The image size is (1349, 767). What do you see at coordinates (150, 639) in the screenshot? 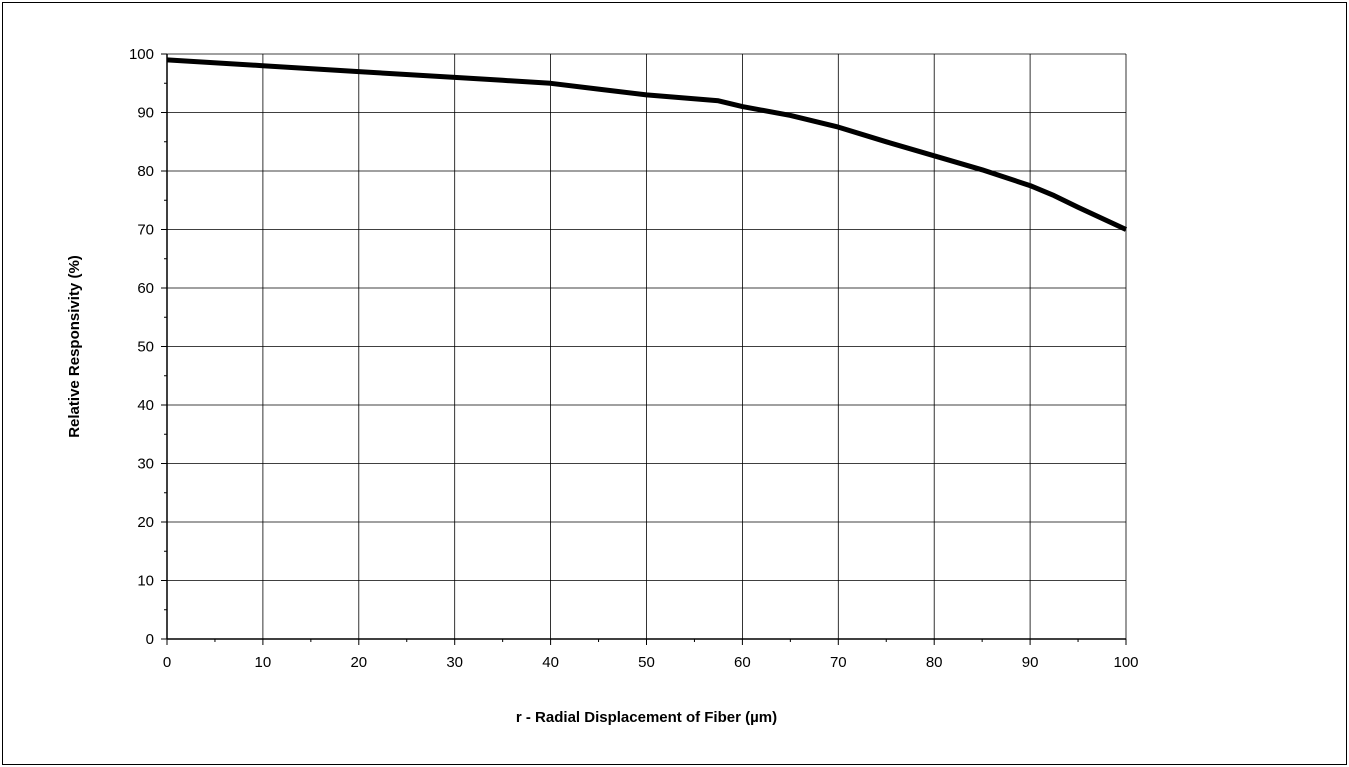
I see `y-tick-label: 0` at bounding box center [150, 639].